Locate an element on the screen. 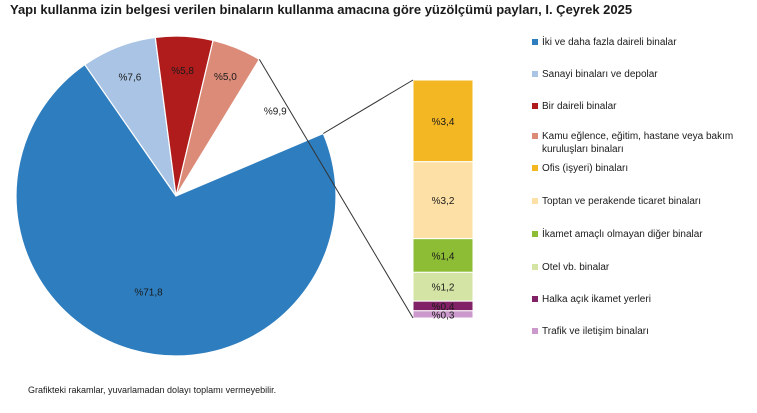 The width and height of the screenshot is (757, 413). legend-item: İkamet amaçlı olmayan diğer binalar is located at coordinates (639, 234).